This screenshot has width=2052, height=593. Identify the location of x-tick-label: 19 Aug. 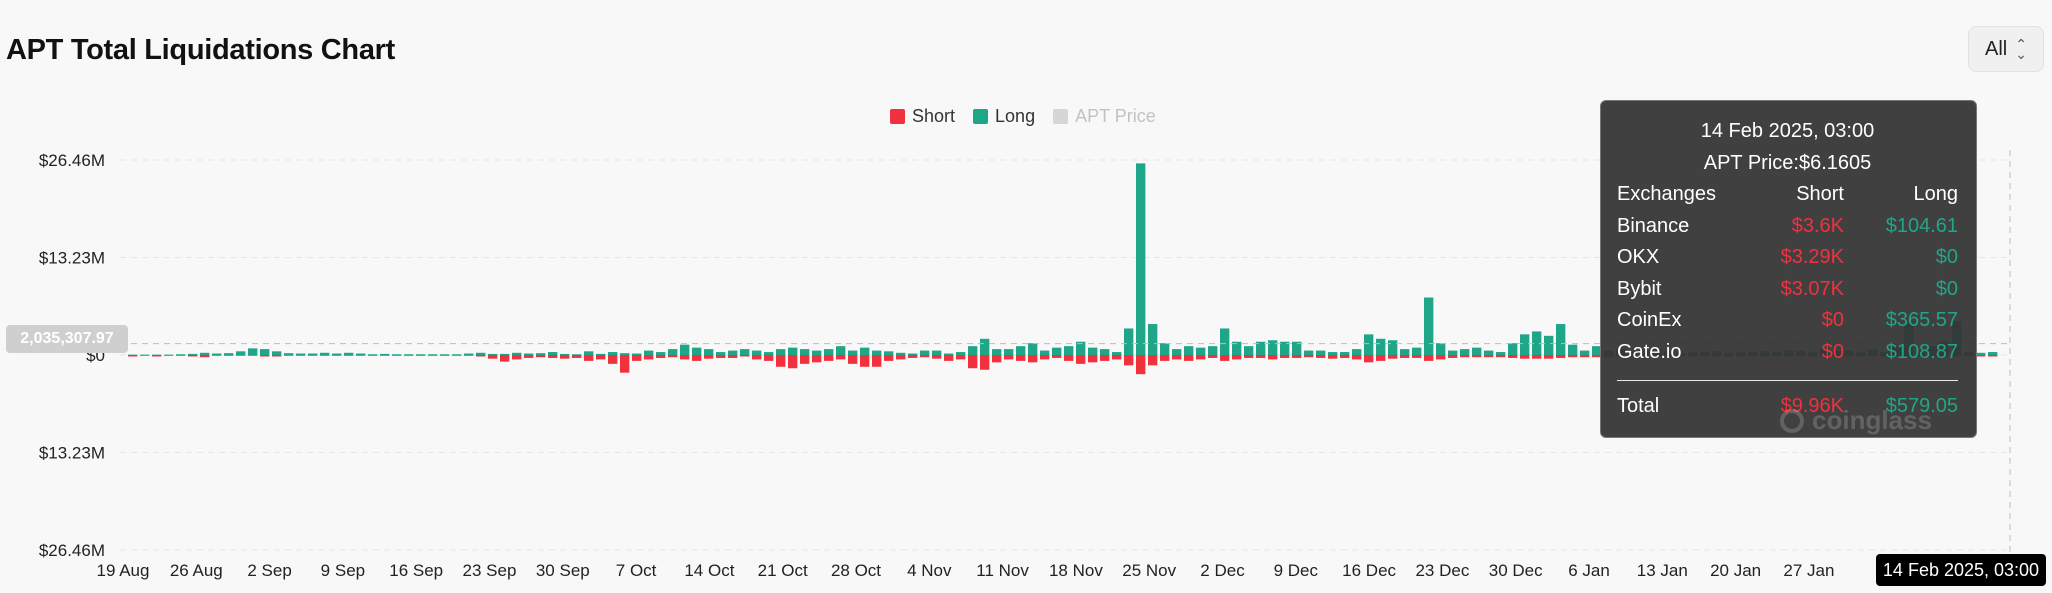
(123, 570).